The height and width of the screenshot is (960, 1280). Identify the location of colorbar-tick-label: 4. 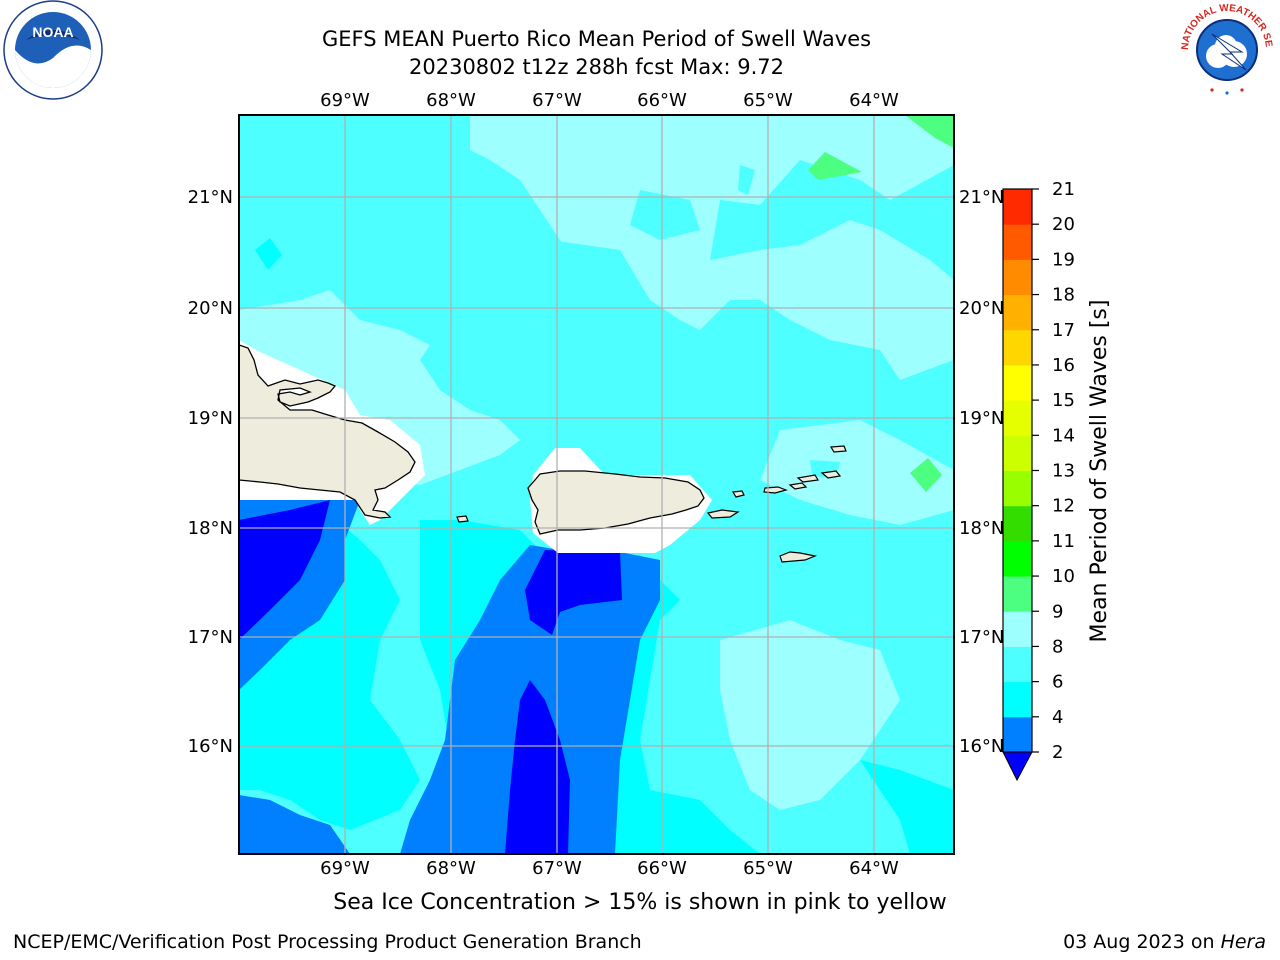
(1057, 717).